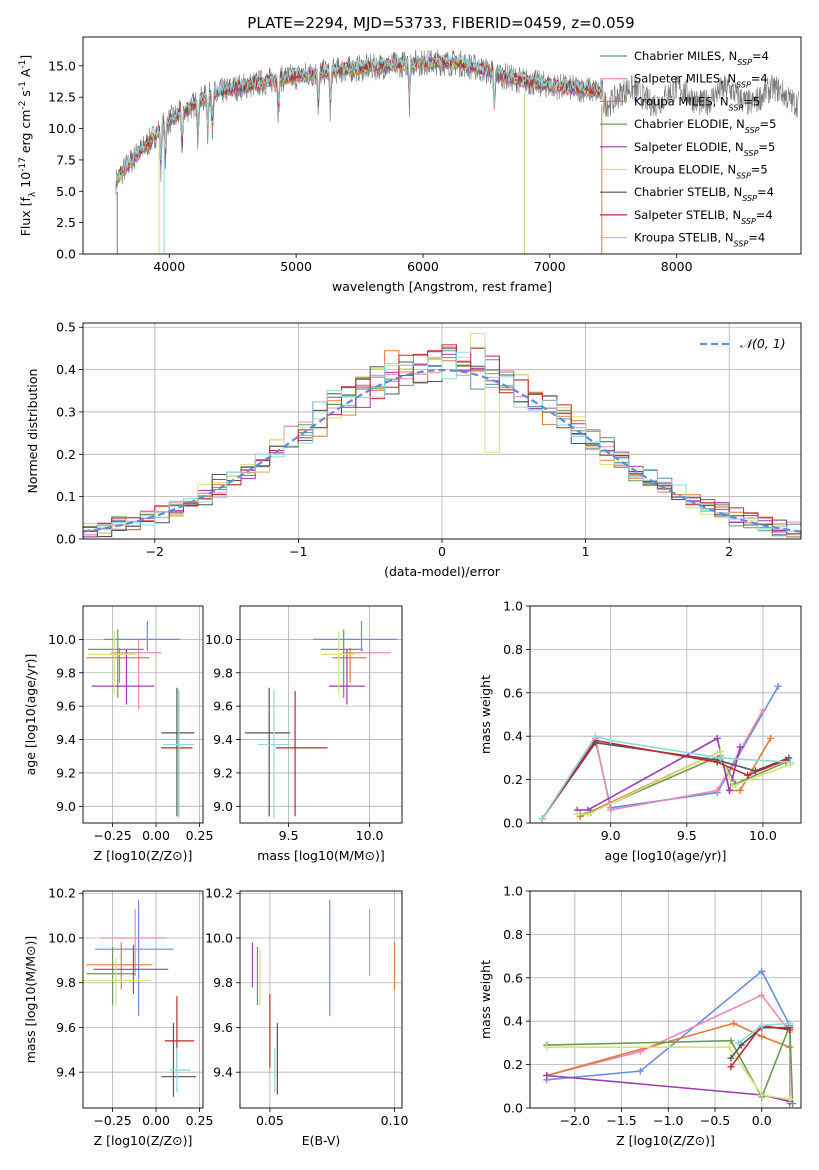  I want to click on x-tick-label: −2.0, so click(575, 1120).